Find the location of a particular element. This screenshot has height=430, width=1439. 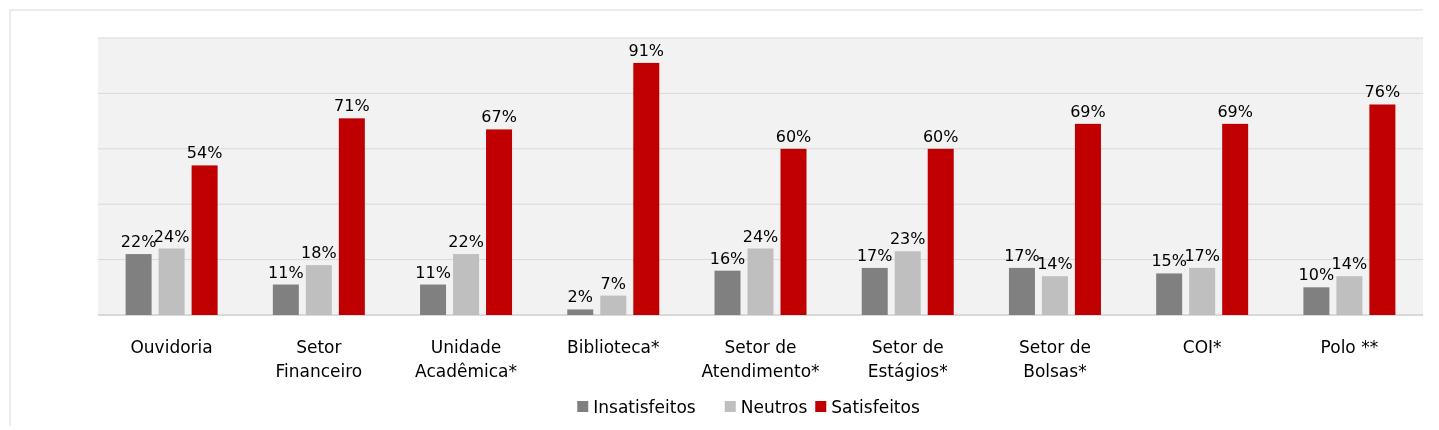

data-label: 15% is located at coordinates (1169, 261).